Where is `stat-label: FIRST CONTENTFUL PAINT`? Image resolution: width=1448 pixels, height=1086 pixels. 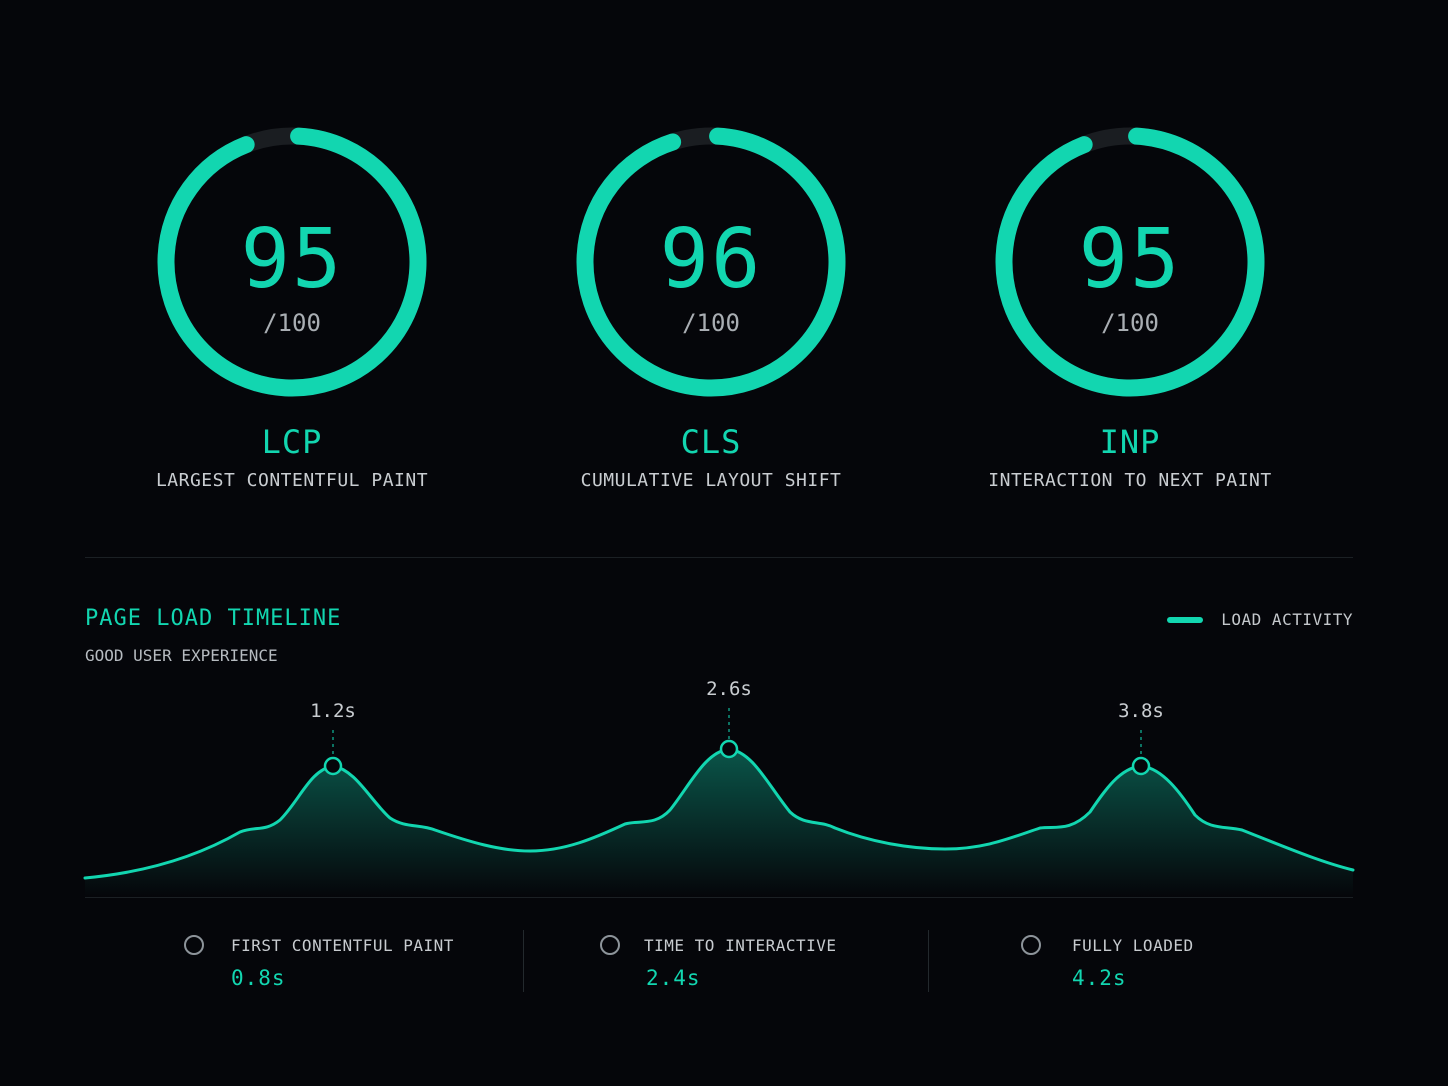
stat-label: FIRST CONTENTFUL PAINT is located at coordinates (342, 945).